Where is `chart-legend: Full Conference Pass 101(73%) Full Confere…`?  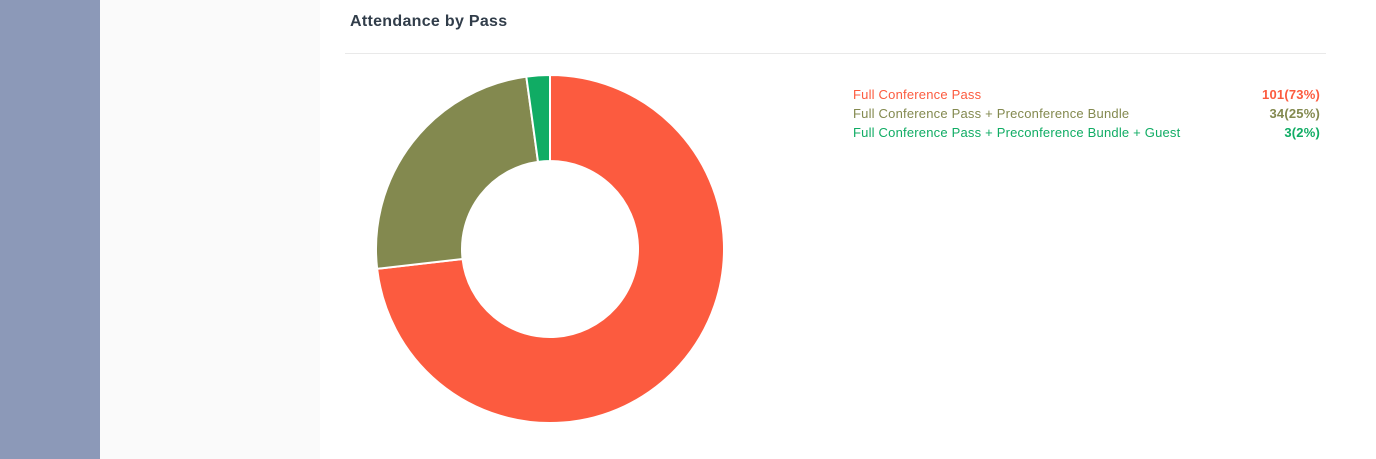 chart-legend: Full Conference Pass 101(73%) Full Confere… is located at coordinates (1086, 113).